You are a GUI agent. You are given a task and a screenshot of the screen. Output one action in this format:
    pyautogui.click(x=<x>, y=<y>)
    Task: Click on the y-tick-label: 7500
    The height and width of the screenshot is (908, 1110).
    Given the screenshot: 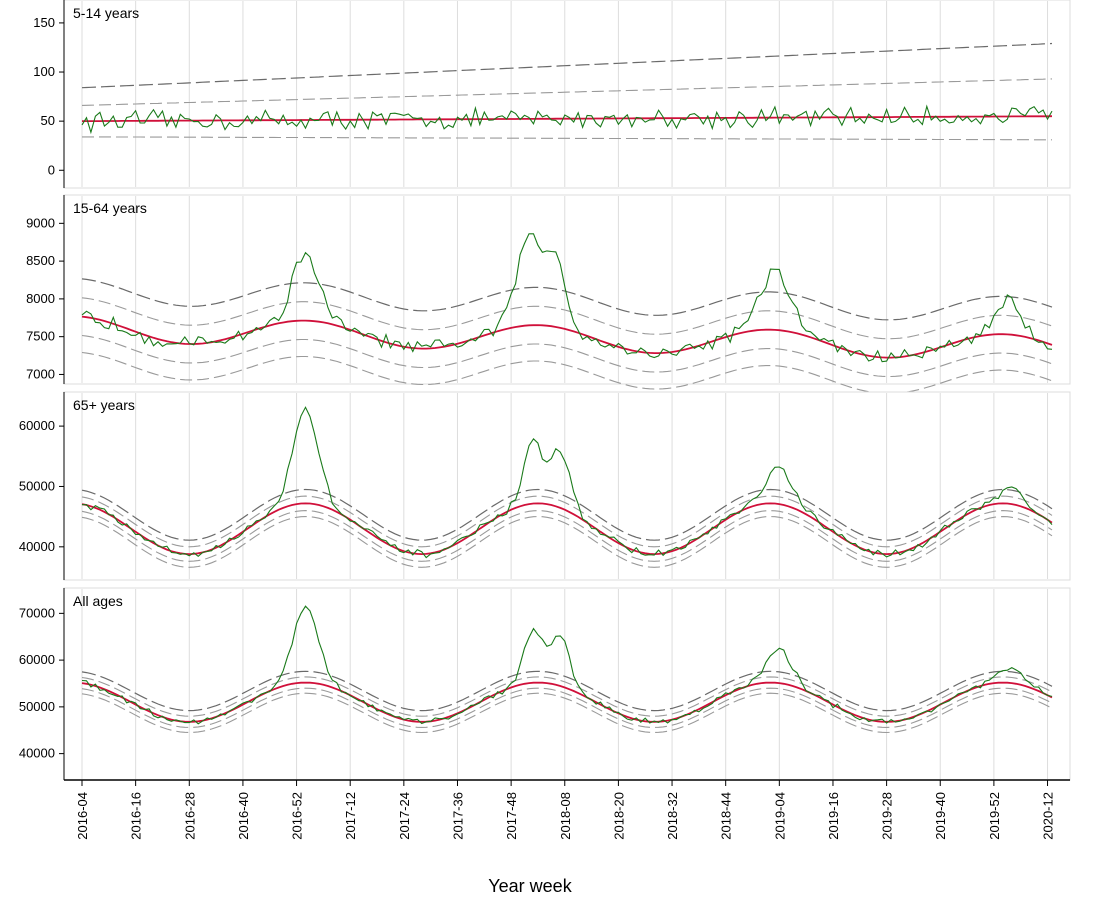 What is the action you would take?
    pyautogui.click(x=40, y=336)
    